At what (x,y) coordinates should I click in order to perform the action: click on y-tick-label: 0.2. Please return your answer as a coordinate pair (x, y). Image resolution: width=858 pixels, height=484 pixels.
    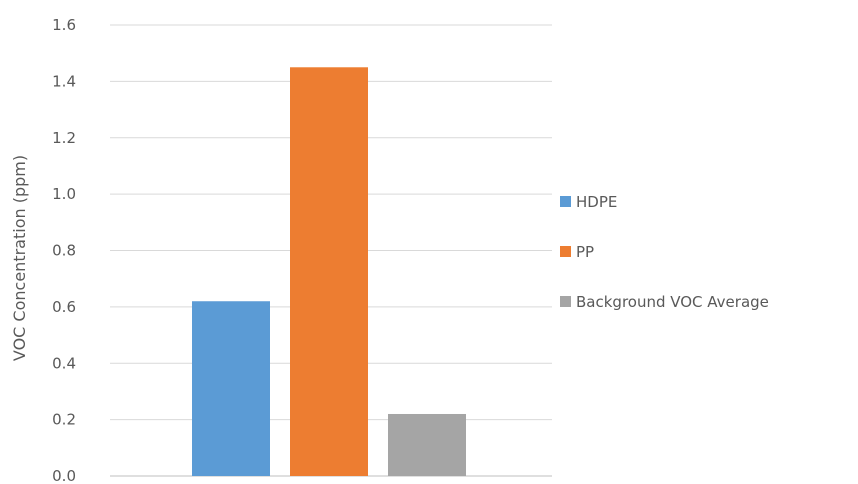
    Looking at the image, I should click on (64, 420).